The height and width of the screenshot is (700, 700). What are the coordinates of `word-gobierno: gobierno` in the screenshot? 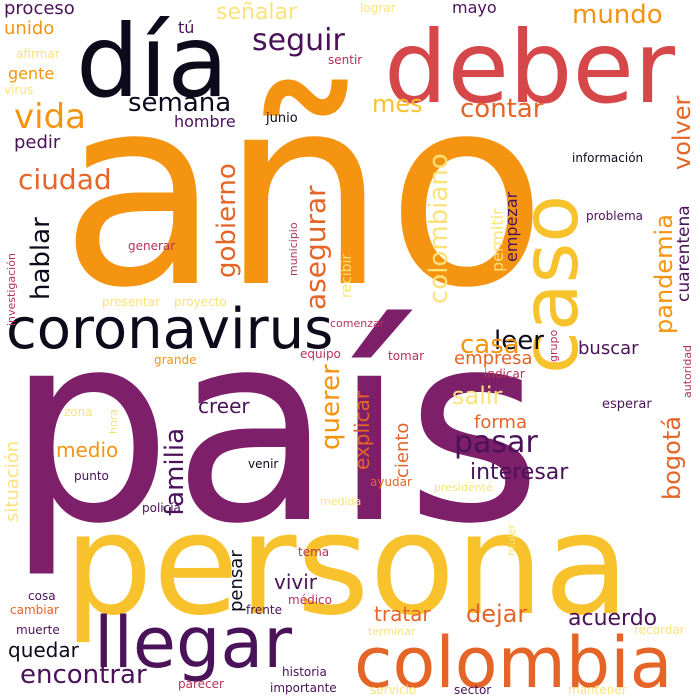 It's located at (227, 220).